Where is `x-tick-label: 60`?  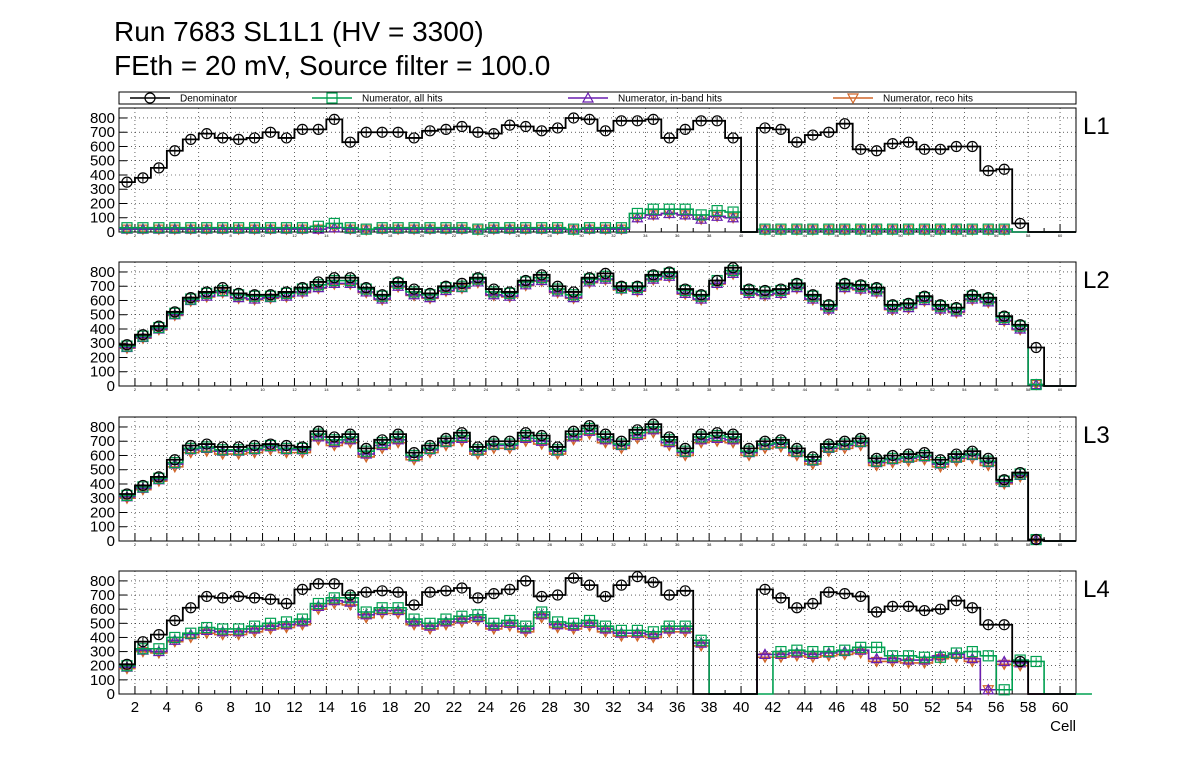
x-tick-label: 60 is located at coordinates (1060, 235).